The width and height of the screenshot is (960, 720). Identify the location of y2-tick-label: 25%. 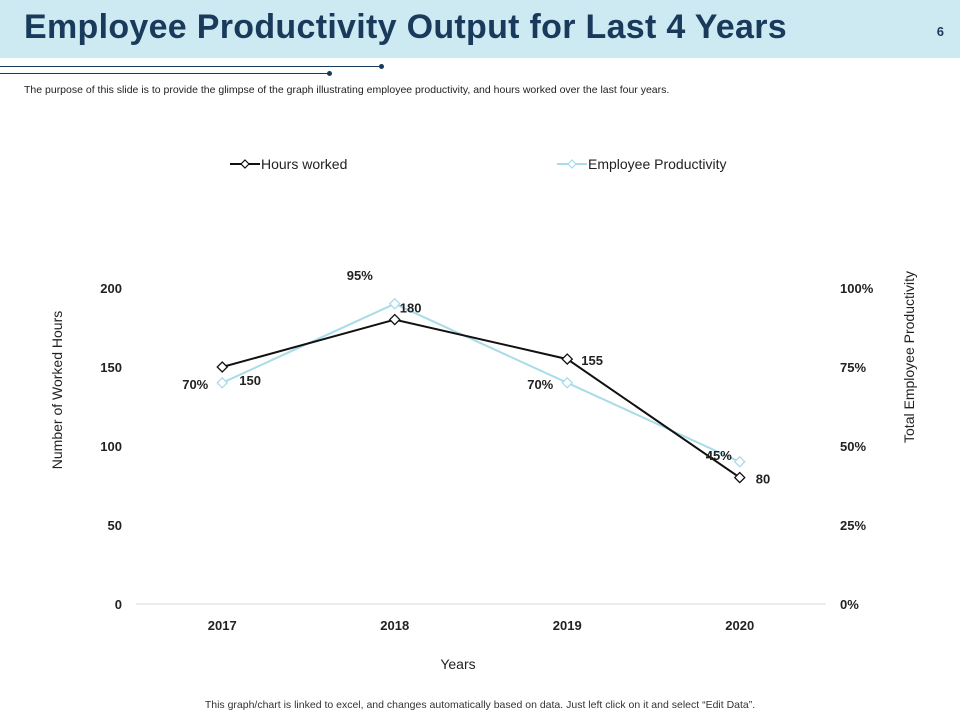
(853, 525).